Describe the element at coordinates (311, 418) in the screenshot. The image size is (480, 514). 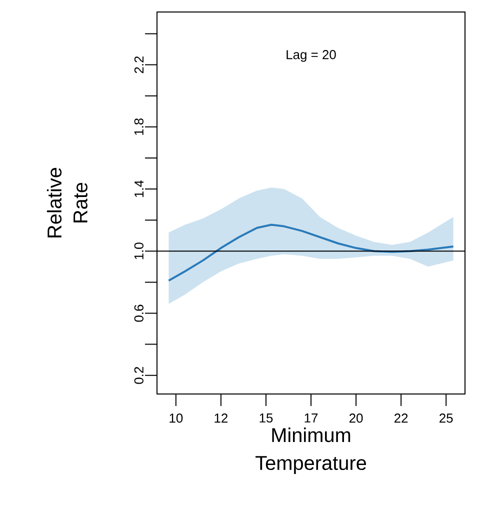
I see `x-tick-label: 17` at that location.